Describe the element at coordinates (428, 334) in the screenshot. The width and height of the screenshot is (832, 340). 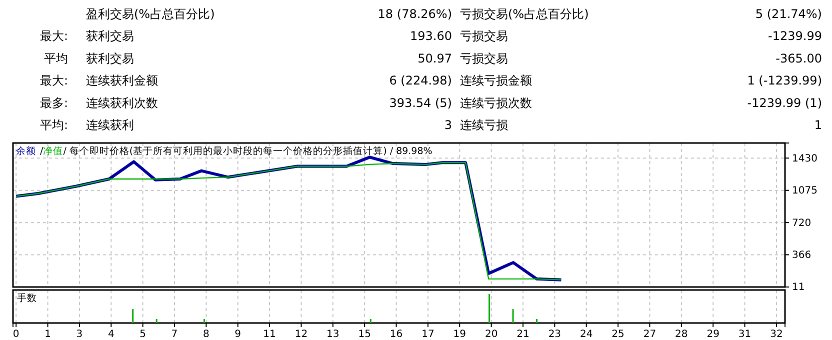
I see `x-tick-label: 17` at that location.